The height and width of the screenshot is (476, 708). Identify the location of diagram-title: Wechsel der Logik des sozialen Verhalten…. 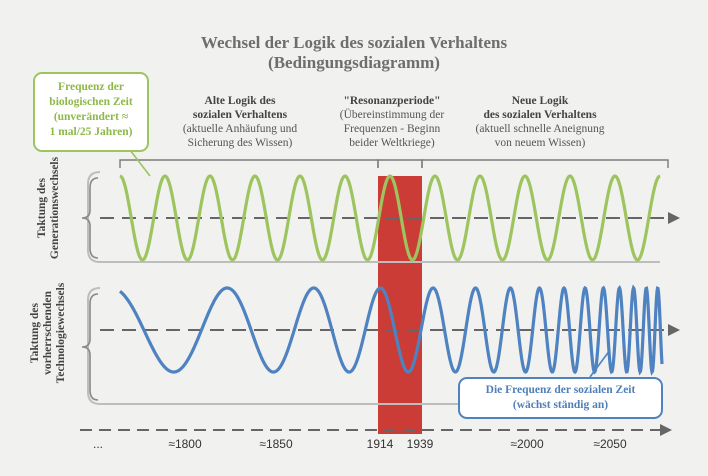
(354, 42).